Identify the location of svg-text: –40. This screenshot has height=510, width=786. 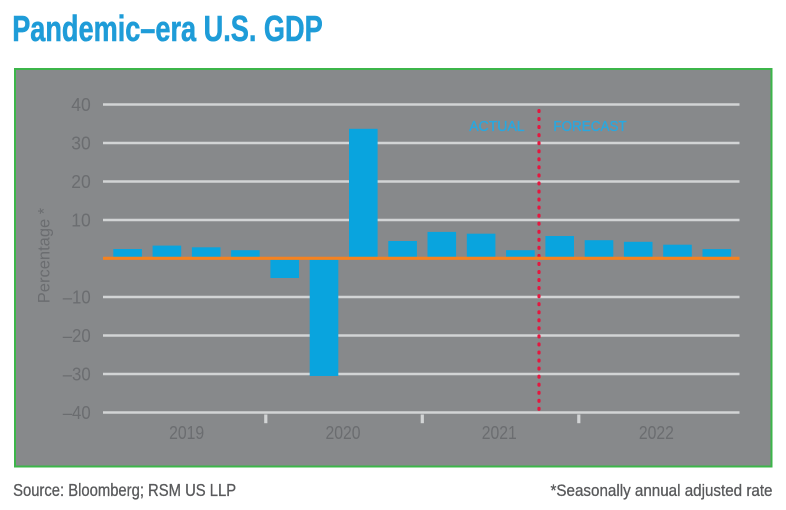
(77, 412).